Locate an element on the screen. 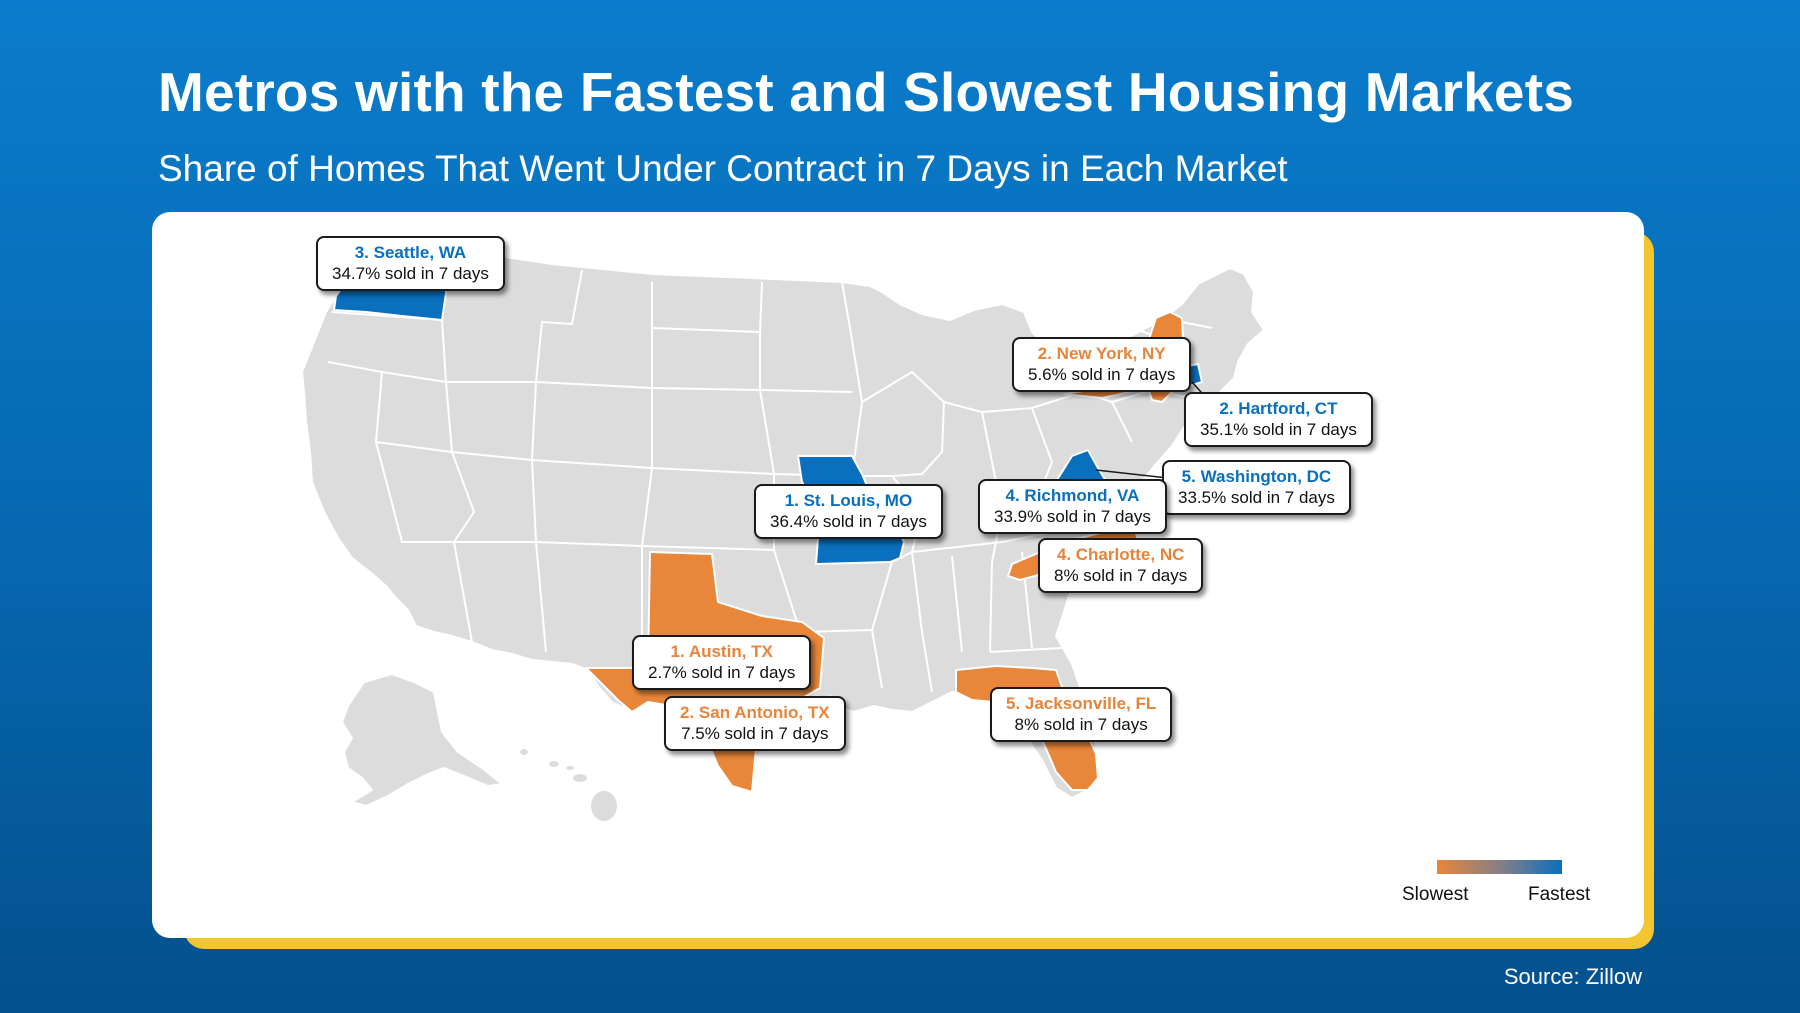 Image resolution: width=1800 pixels, height=1013 pixels. callout-seattle: 3. Seattle, WA 34.7% sold in 7 days is located at coordinates (410, 263).